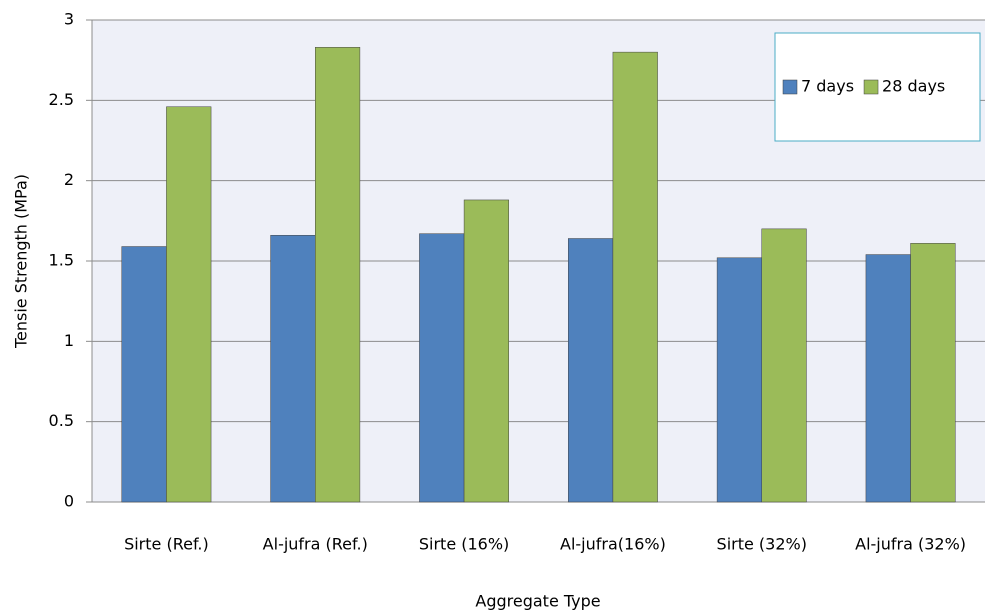 This screenshot has width=985, height=616. I want to click on y-tick-label: 0.5, so click(61, 420).